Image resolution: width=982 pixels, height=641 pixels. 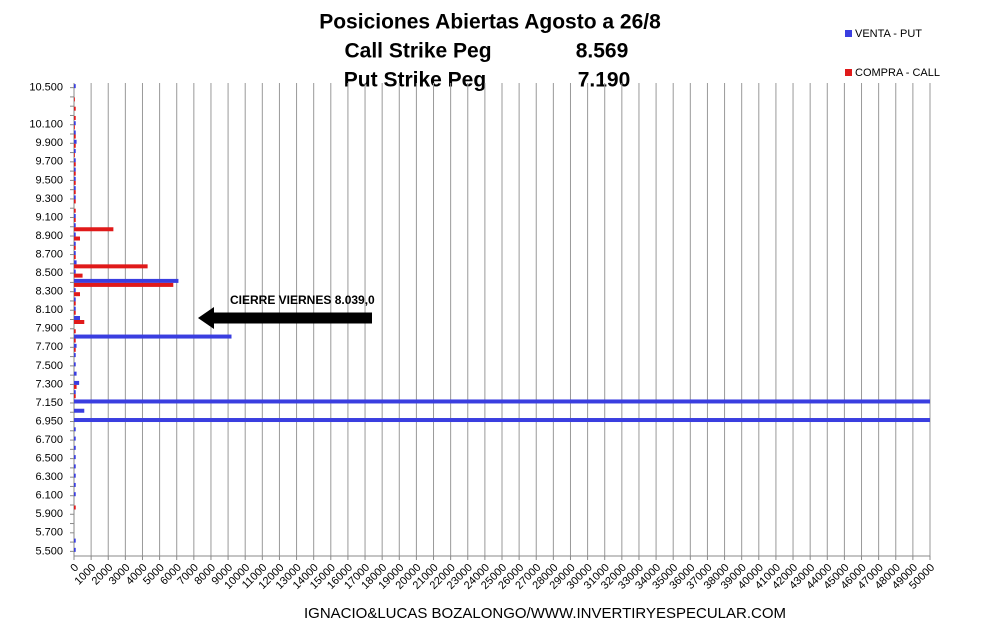 I want to click on y-tick-label: 9.100, so click(x=49, y=217).